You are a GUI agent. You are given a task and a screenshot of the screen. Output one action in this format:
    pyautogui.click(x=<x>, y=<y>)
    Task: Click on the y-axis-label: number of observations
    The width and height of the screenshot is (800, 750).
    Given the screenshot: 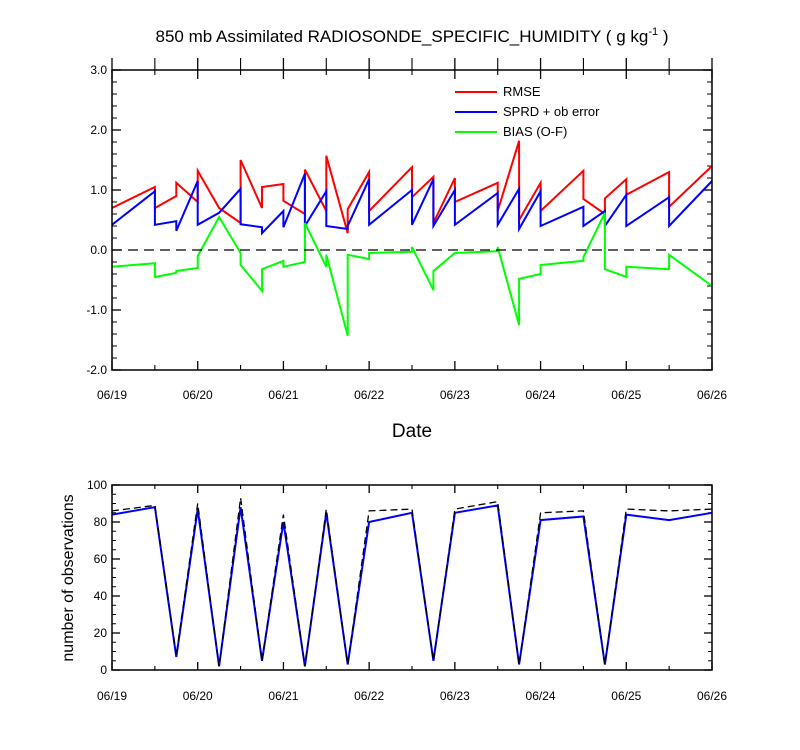 What is the action you would take?
    pyautogui.click(x=68, y=577)
    